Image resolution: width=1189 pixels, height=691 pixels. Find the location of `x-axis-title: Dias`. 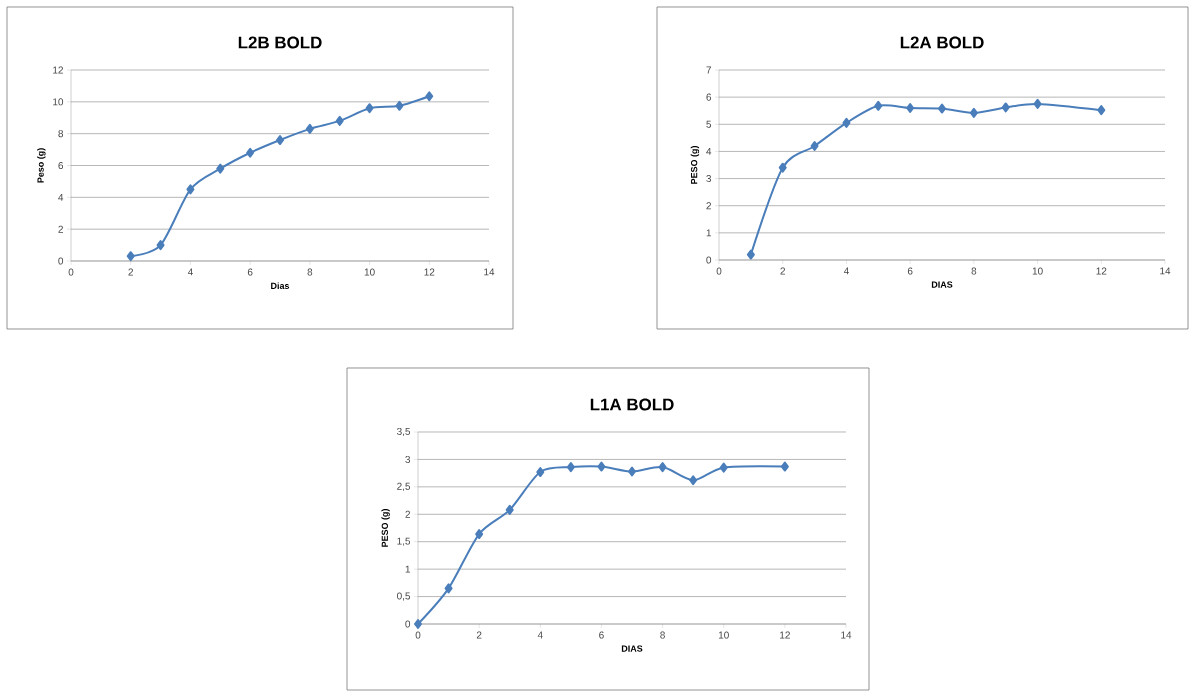

x-axis-title: Dias is located at coordinates (280, 285).